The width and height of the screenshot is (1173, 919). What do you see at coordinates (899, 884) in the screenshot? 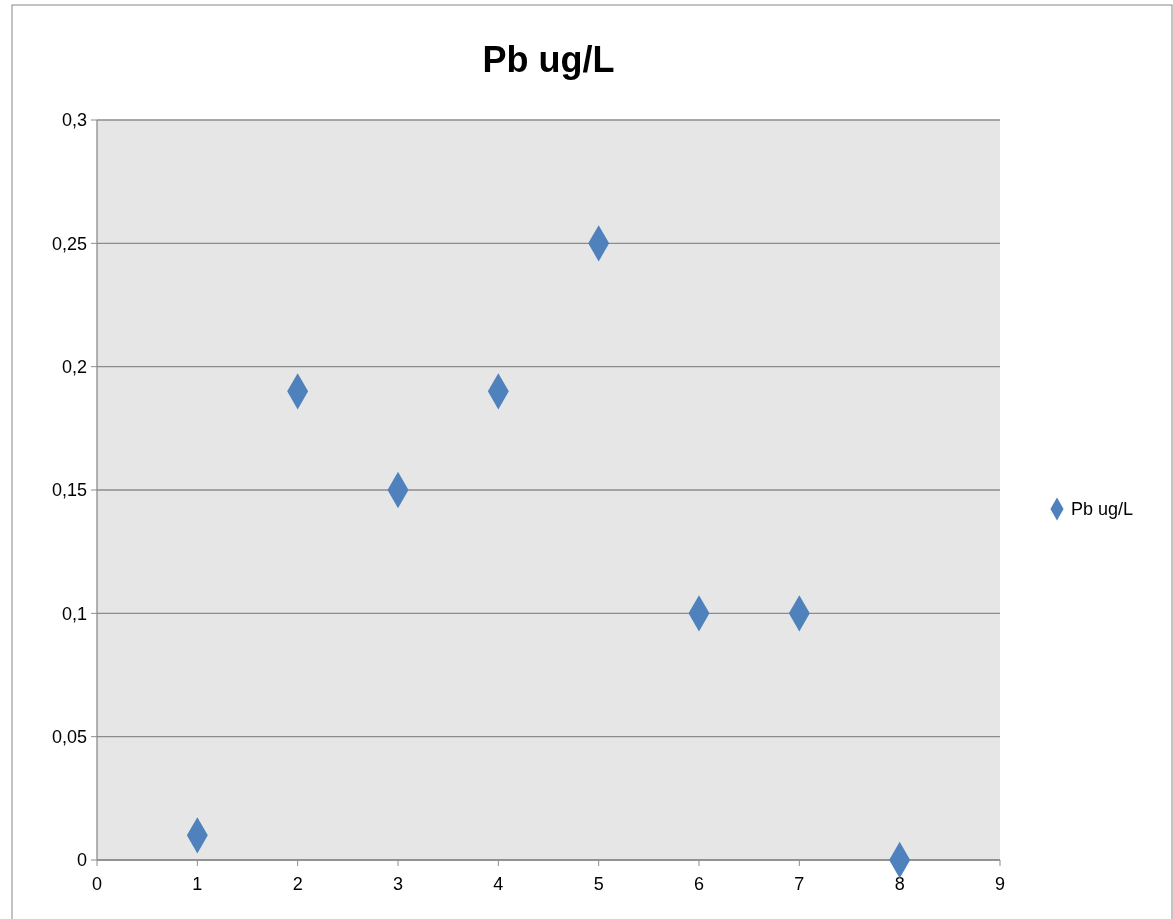
I see `x-tick-label: 8` at bounding box center [899, 884].